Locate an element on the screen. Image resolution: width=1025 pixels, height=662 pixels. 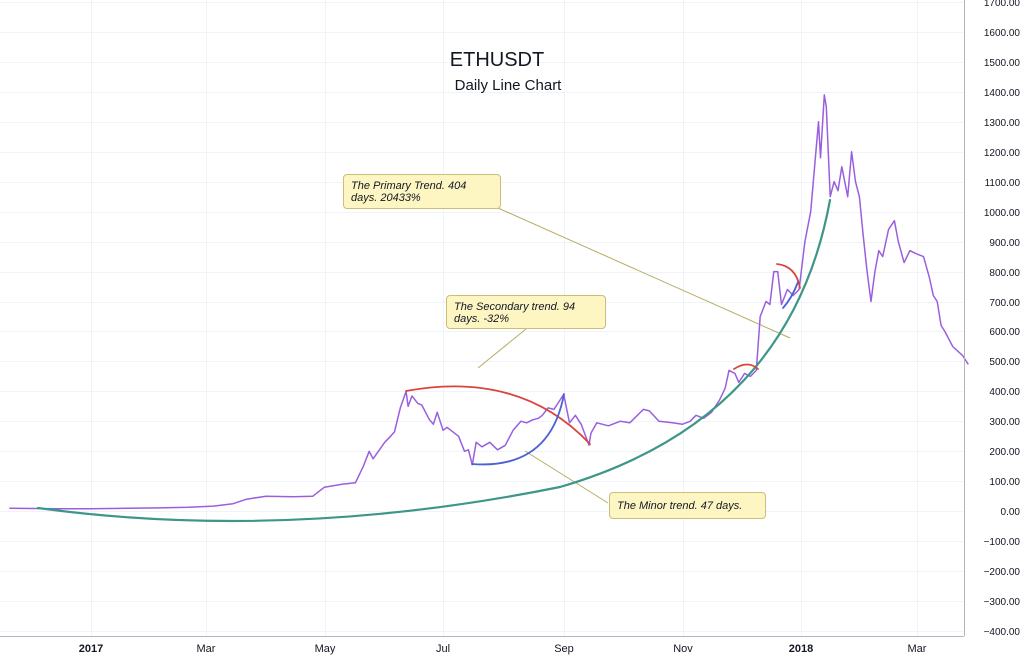
y-tick-label: 1000.00 is located at coordinates (1002, 213).